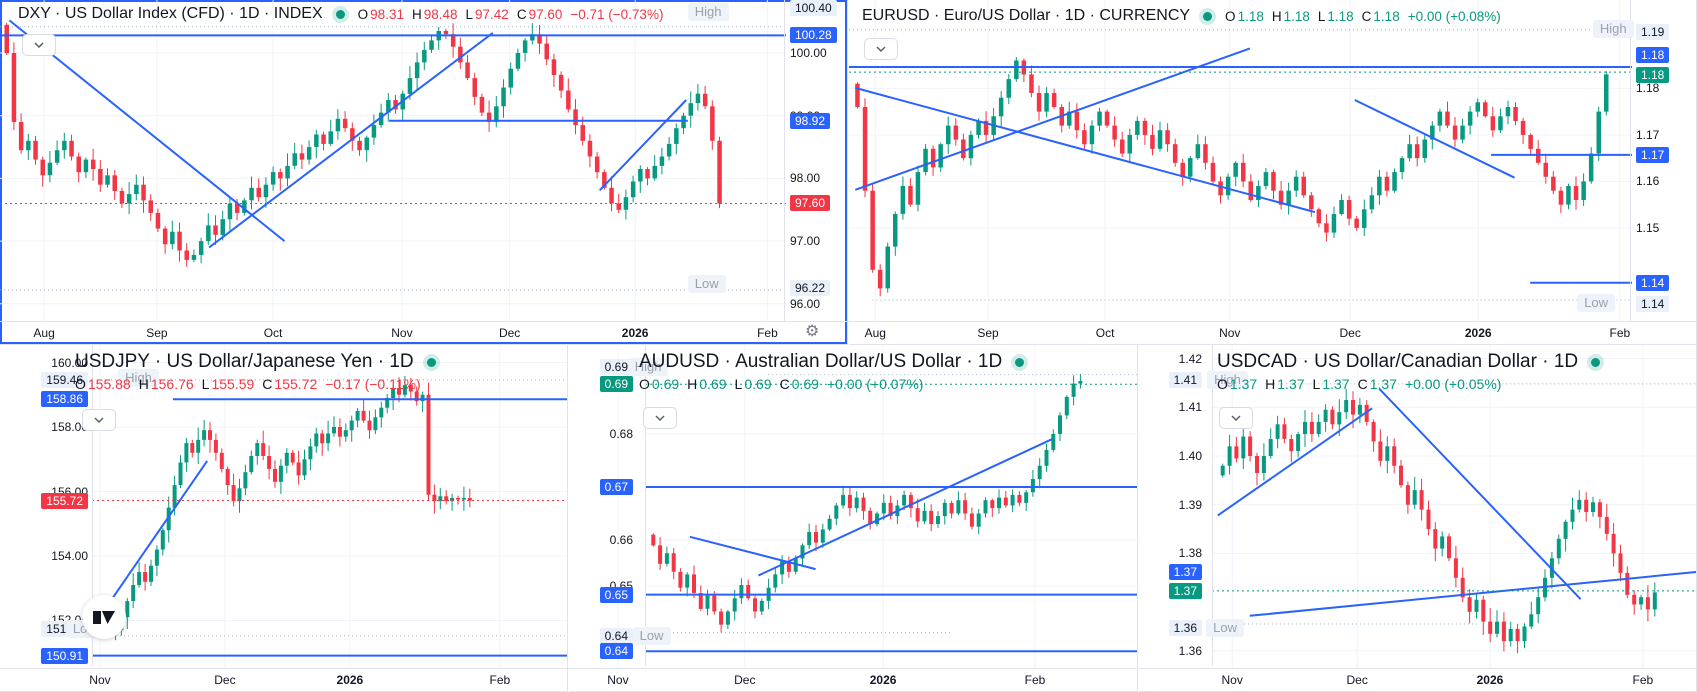 This screenshot has height=692, width=1697. Describe the element at coordinates (109, 384) in the screenshot. I see `ohlc-value: 155.88` at that location.